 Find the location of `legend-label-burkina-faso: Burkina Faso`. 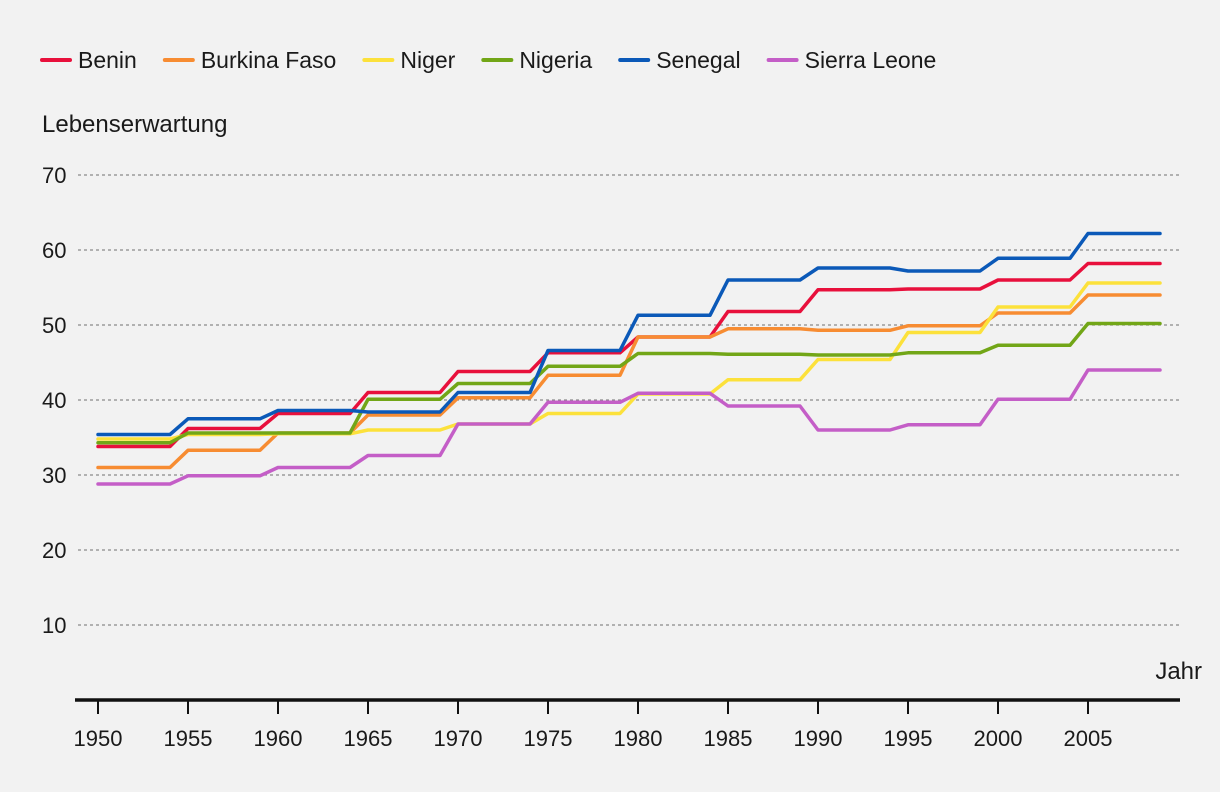

legend-label-burkina-faso: Burkina Faso is located at coordinates (269, 60).